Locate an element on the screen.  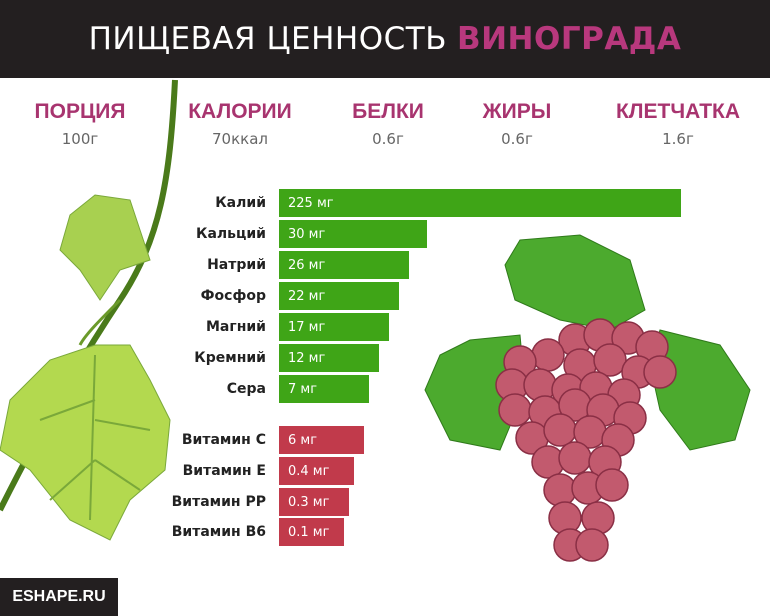
nutrient-row: Кремний 12 мг is located at coordinates (264, 358).